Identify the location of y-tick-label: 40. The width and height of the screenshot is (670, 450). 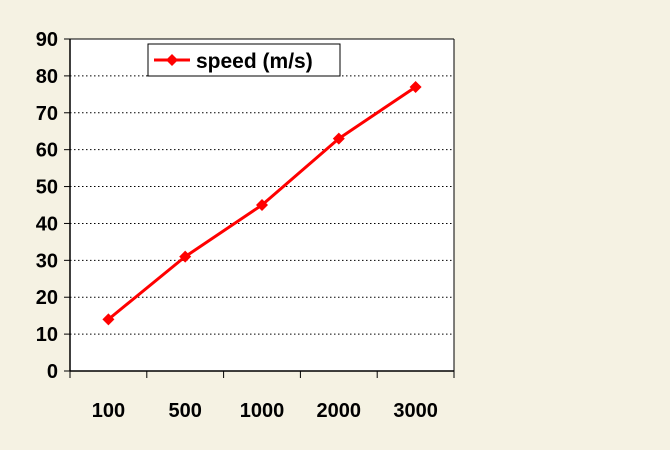
(47, 224).